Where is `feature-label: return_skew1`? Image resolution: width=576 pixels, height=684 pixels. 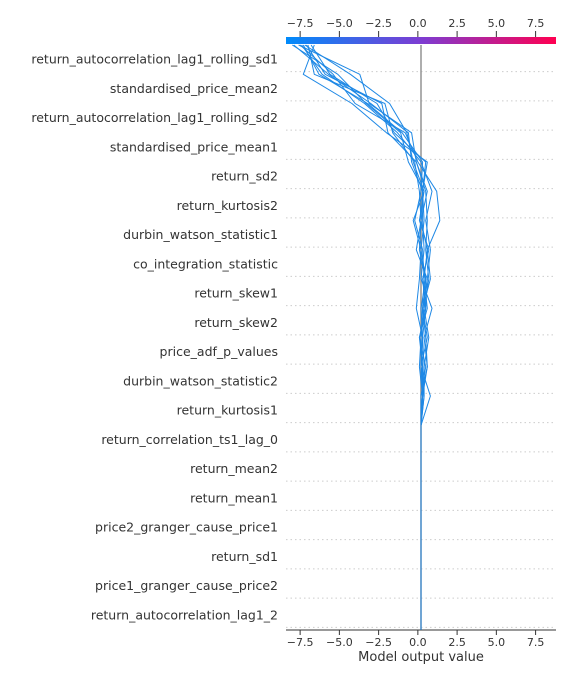
feature-label: return_skew1 is located at coordinates (236, 293).